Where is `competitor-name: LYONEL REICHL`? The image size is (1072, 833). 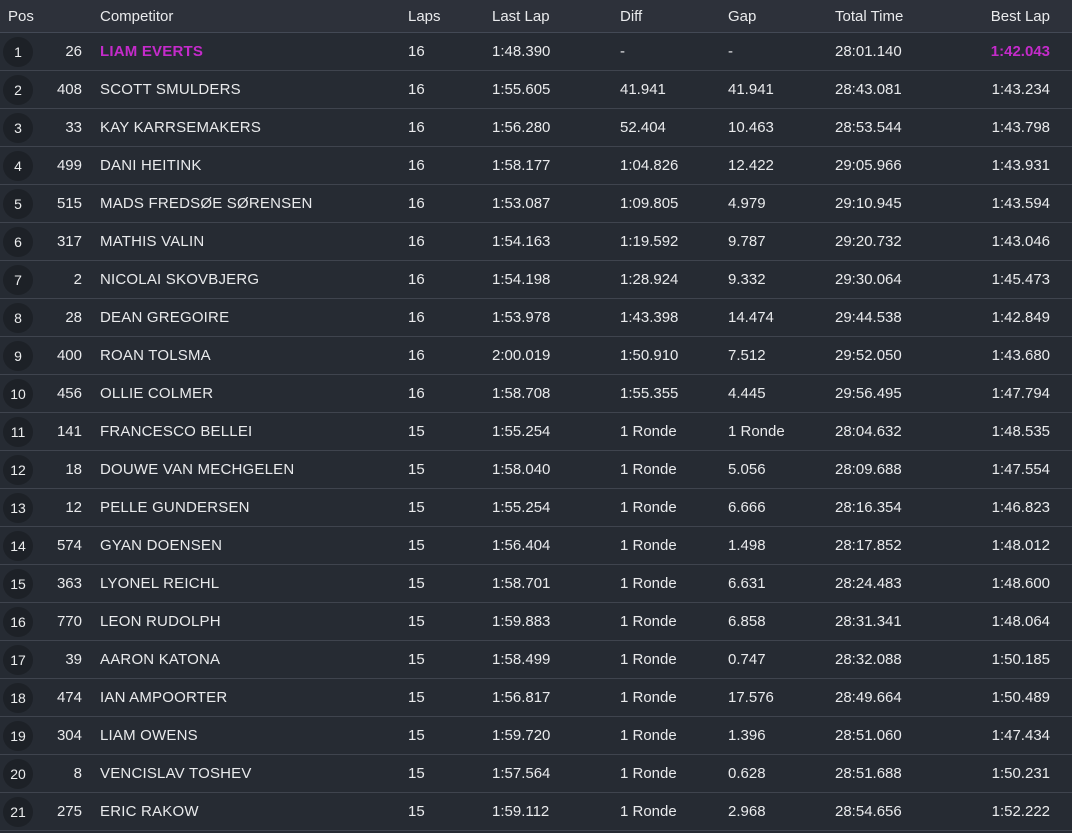
competitor-name: LYONEL REICHL is located at coordinates (160, 583).